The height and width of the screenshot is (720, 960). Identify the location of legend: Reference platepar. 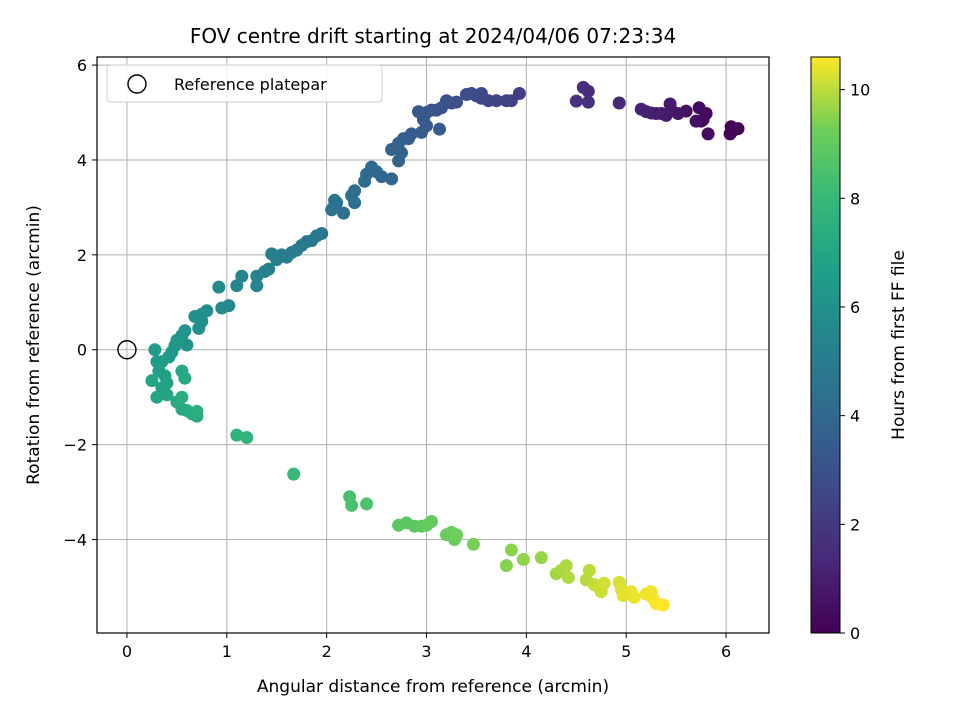
(244, 83).